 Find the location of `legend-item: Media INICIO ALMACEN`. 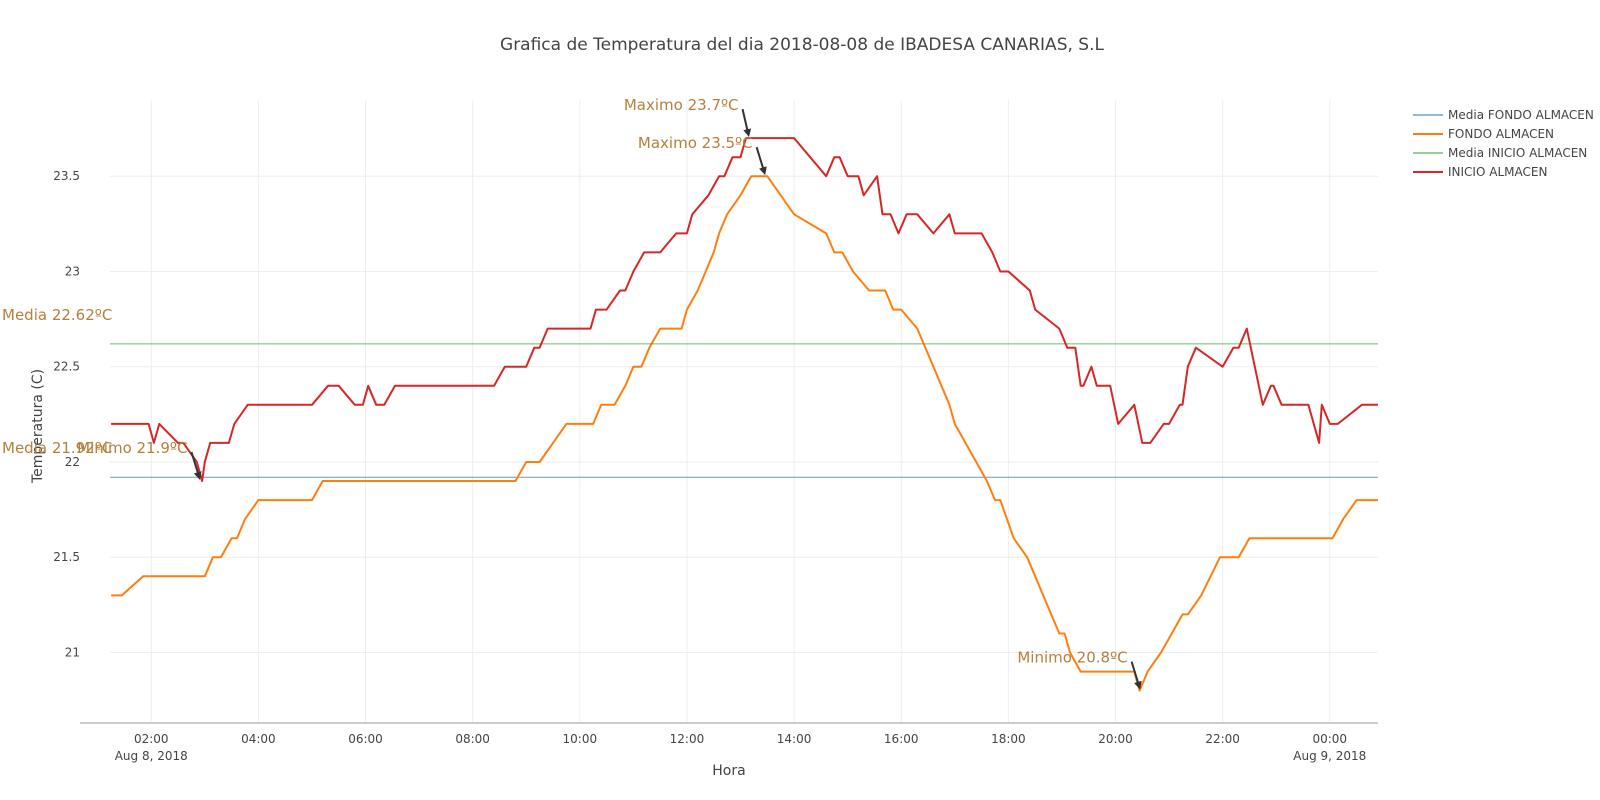

legend-item: Media INICIO ALMACEN is located at coordinates (1500, 153).